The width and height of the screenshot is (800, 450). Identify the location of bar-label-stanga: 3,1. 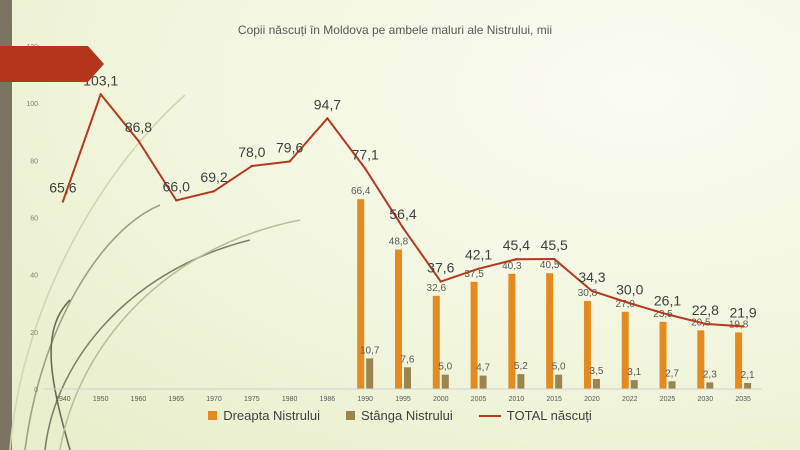
(634, 372).